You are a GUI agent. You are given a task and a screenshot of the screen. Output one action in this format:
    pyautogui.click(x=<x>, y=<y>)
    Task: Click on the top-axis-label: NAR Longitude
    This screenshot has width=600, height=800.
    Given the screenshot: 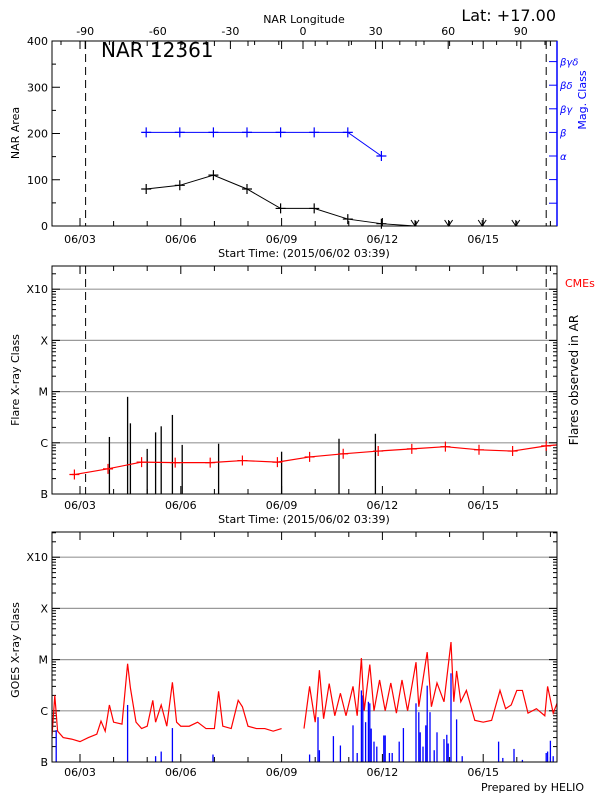 What is the action you would take?
    pyautogui.click(x=304, y=19)
    